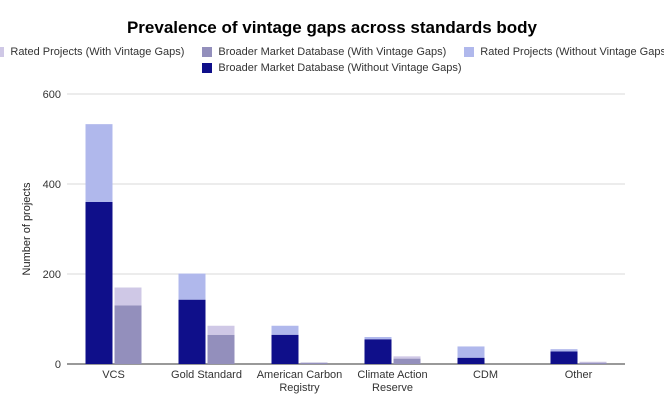  What do you see at coordinates (97, 52) in the screenshot?
I see `legend-label: Rated Projects (With Vintage Gaps)` at bounding box center [97, 52].